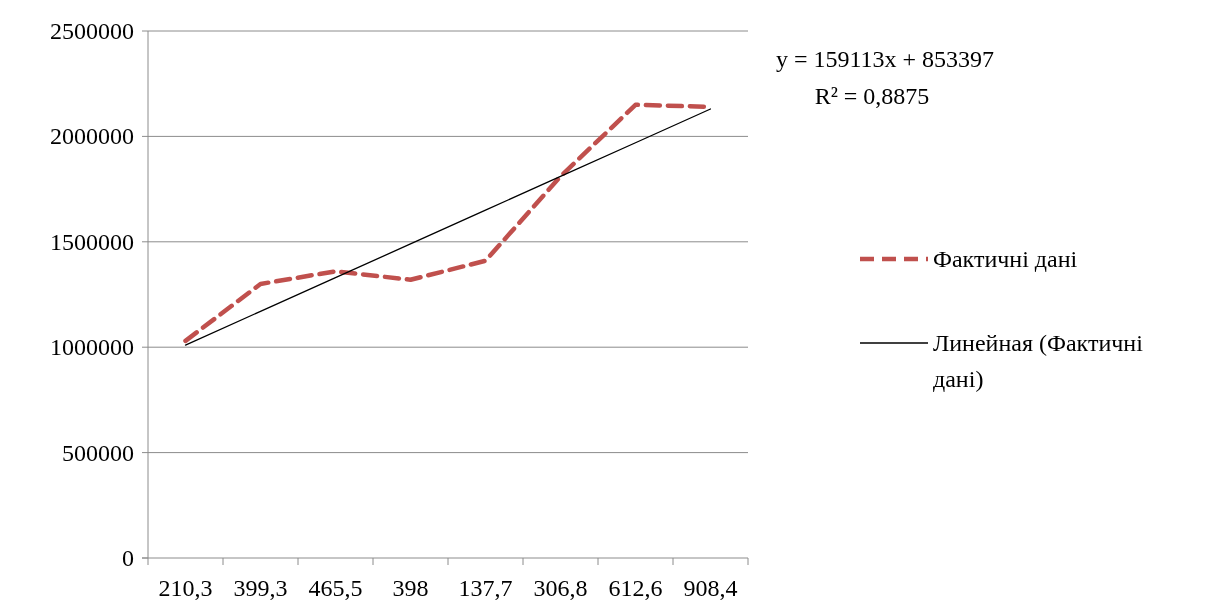  What do you see at coordinates (128, 558) in the screenshot?
I see `y-tick-label: 0` at bounding box center [128, 558].